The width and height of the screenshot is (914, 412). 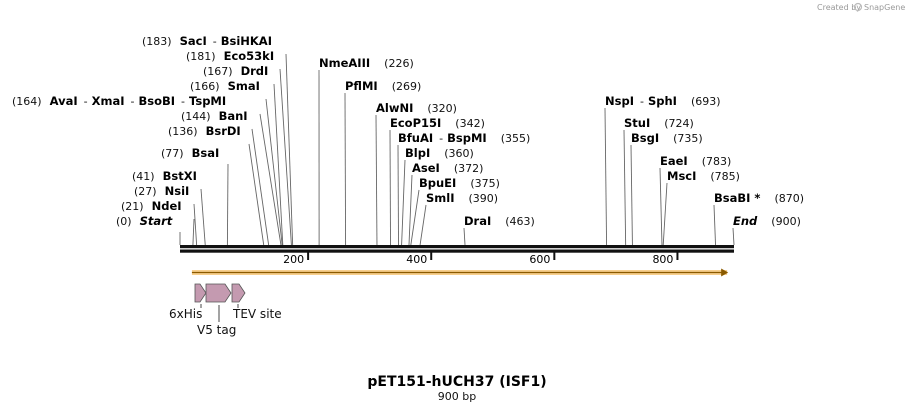 What do you see at coordinates (132, 206) in the screenshot?
I see `site-position: (21)` at bounding box center [132, 206].